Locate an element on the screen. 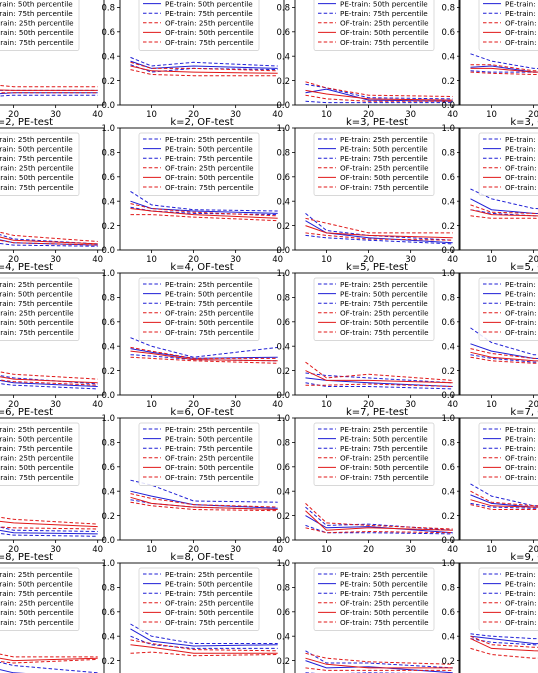  y-tick-label: 0.0 is located at coordinates (108, 106).